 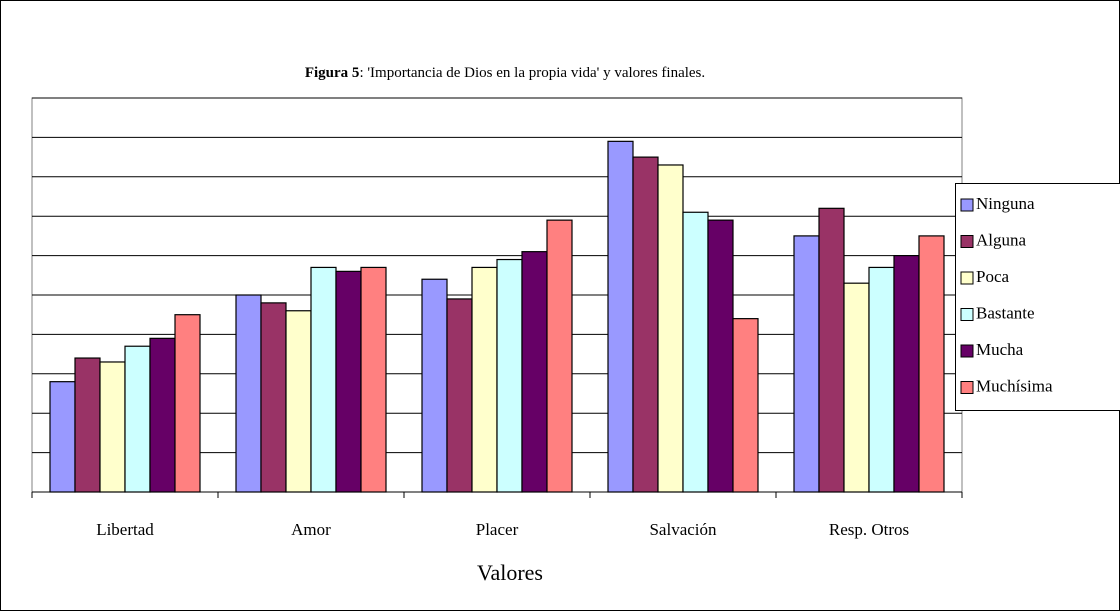 I want to click on title-label: Figura 5, so click(x=332, y=73).